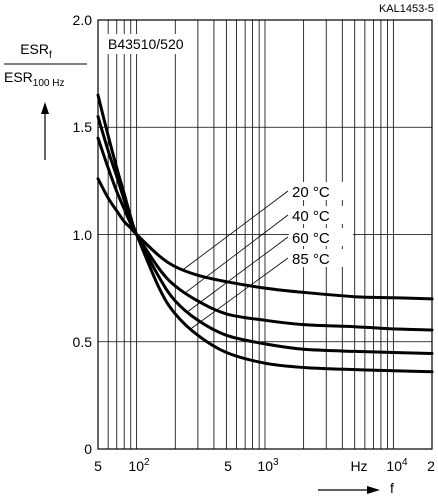 The height and width of the screenshot is (498, 438). What do you see at coordinates (373, 490) in the screenshot?
I see `x-axis-arrow-icon` at bounding box center [373, 490].